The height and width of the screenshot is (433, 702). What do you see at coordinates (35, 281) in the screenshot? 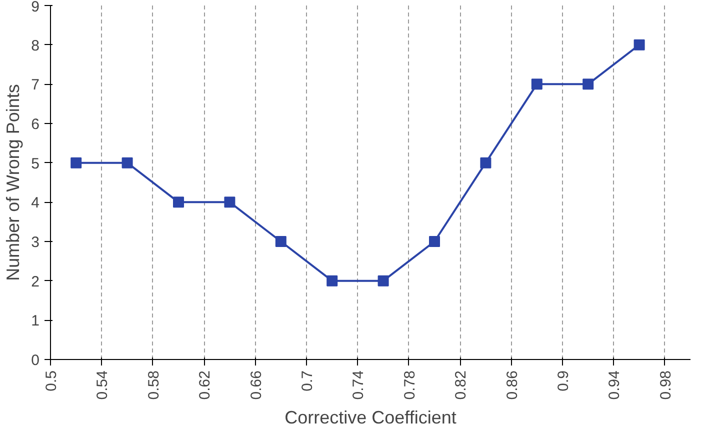
I see `y-tick-label: 2` at bounding box center [35, 281].